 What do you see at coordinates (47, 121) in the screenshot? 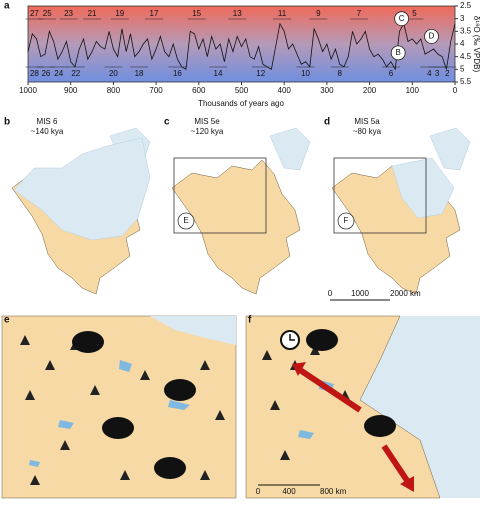
I see `map-title: MIS 6` at bounding box center [47, 121].